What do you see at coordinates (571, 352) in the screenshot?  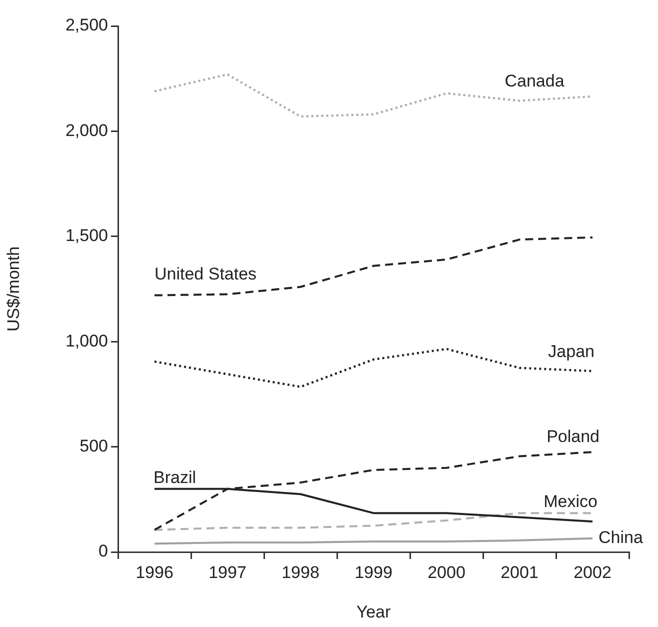 I see `series-label: Japan` at bounding box center [571, 352].